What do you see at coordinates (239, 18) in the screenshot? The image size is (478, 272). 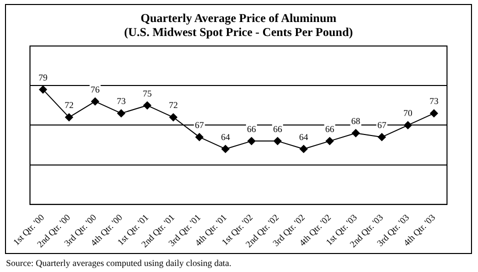 I see `chart-title: Quarterly Average Price of Aluminum` at bounding box center [239, 18].